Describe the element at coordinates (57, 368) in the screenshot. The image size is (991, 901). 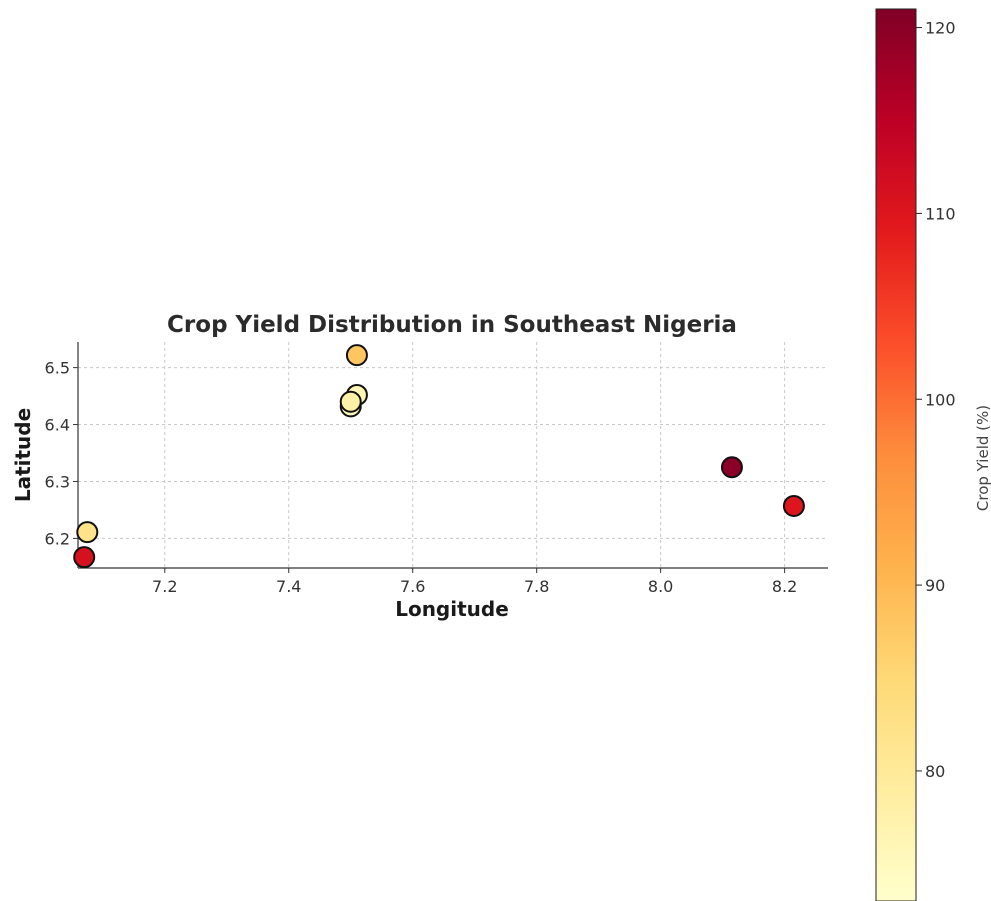
I see `y-tick-label: 6.5` at that location.